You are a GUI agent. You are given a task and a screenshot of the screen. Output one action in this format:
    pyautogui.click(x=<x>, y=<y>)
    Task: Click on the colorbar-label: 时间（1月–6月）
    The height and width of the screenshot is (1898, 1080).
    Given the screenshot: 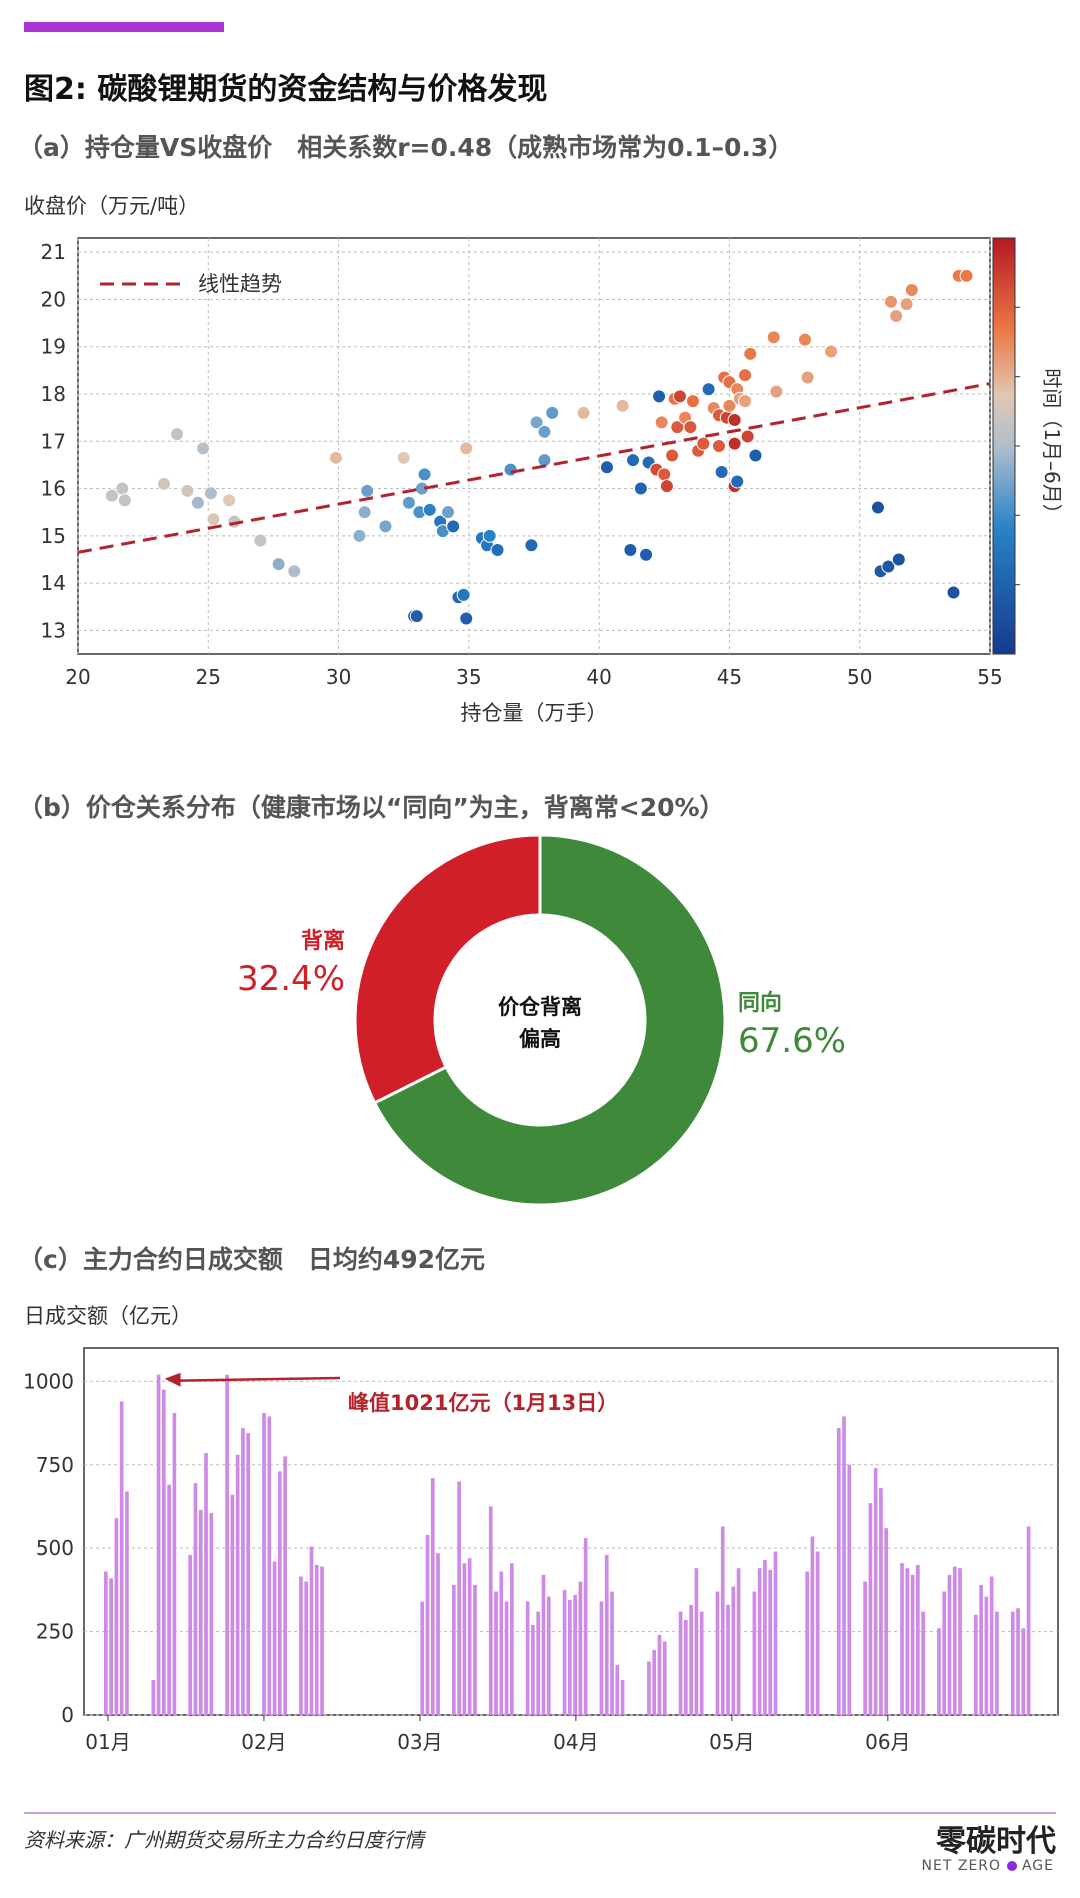 What is the action you would take?
    pyautogui.click(x=1052, y=445)
    